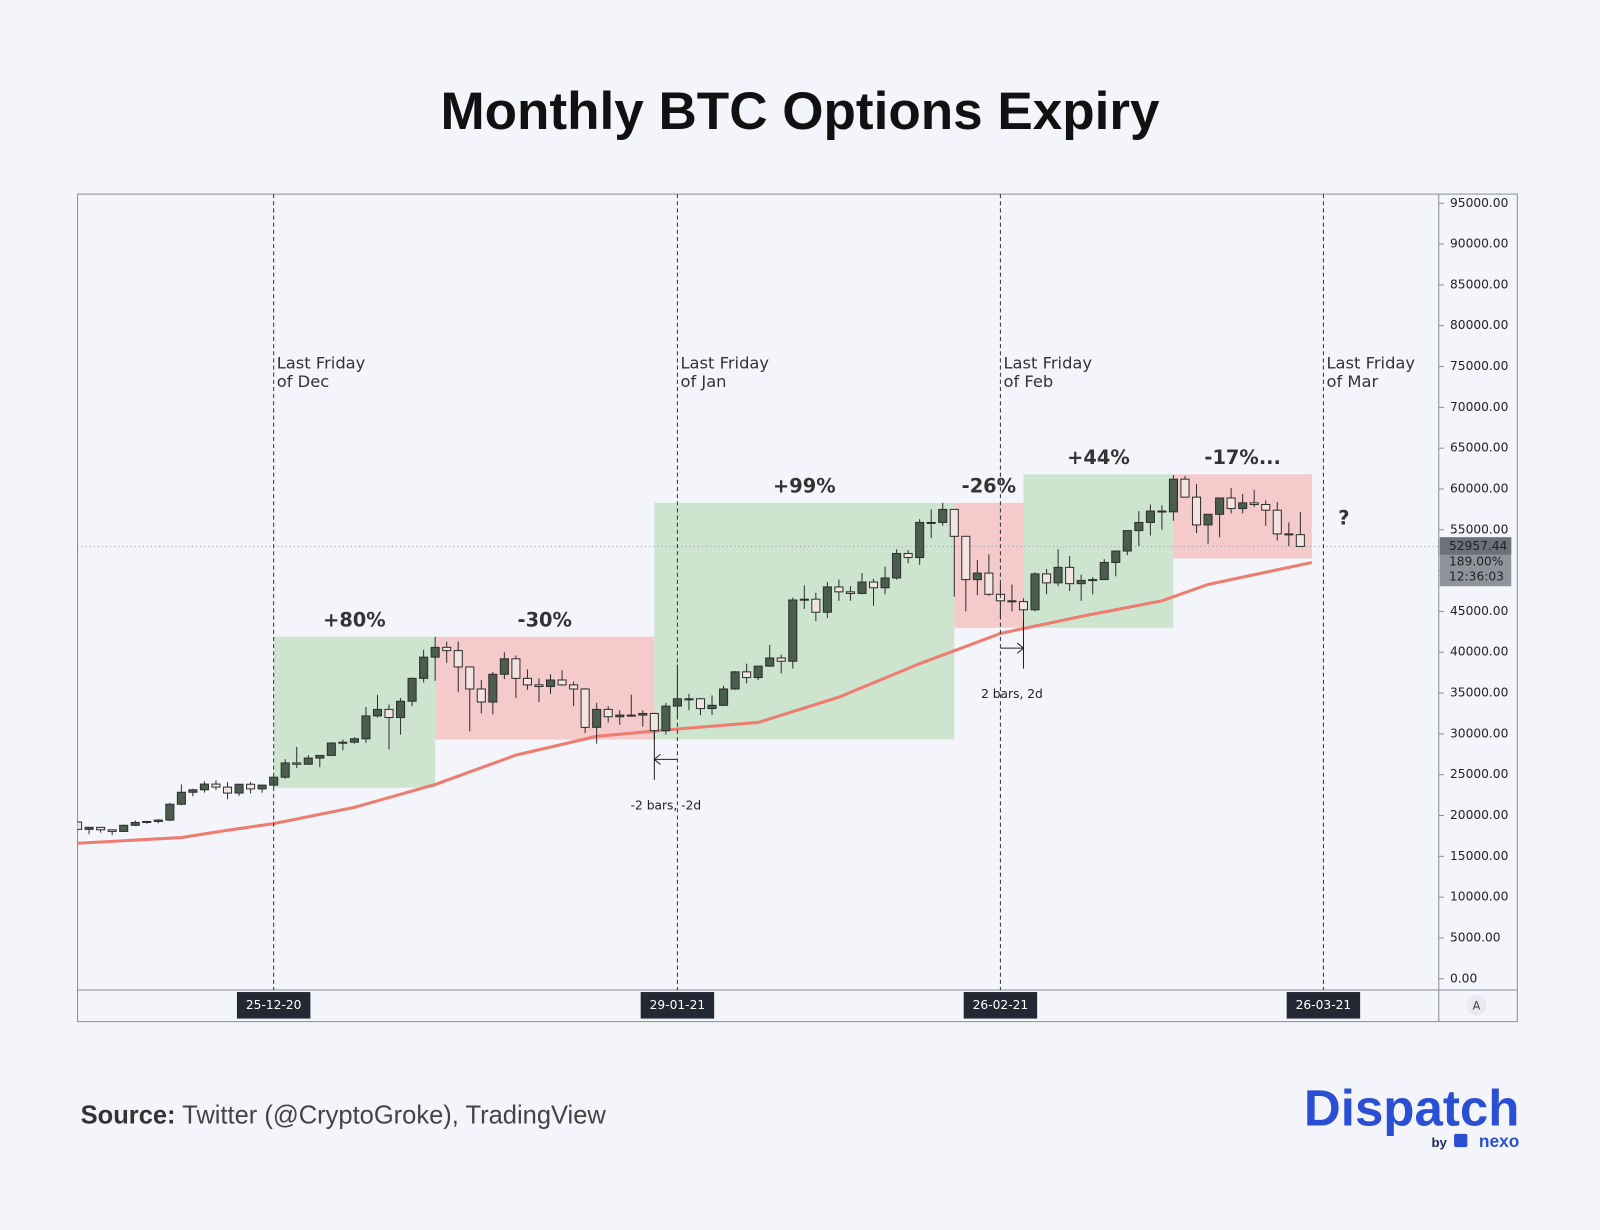 The image size is (1600, 1230). What do you see at coordinates (1028, 381) in the screenshot?
I see `expiry-label: of Feb` at bounding box center [1028, 381].